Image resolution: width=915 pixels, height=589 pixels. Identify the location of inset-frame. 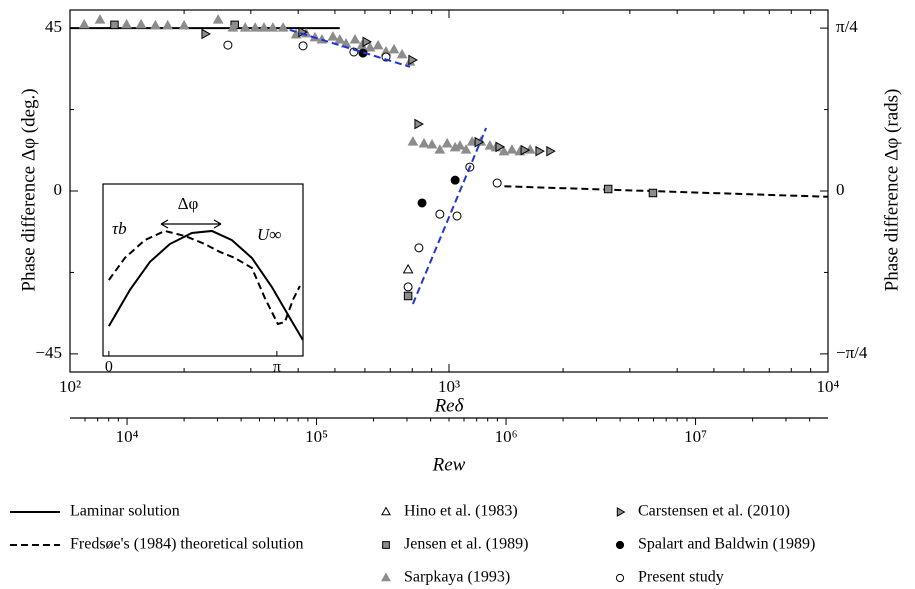
(203, 270).